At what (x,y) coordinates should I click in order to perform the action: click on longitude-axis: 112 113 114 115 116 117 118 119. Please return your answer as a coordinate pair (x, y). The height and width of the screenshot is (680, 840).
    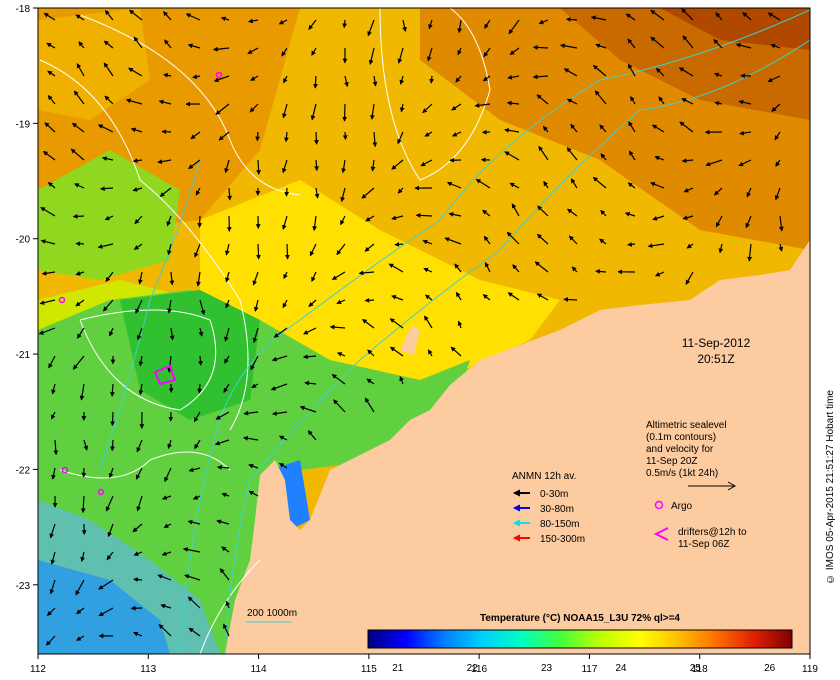
    Looking at the image, I should click on (424, 664).